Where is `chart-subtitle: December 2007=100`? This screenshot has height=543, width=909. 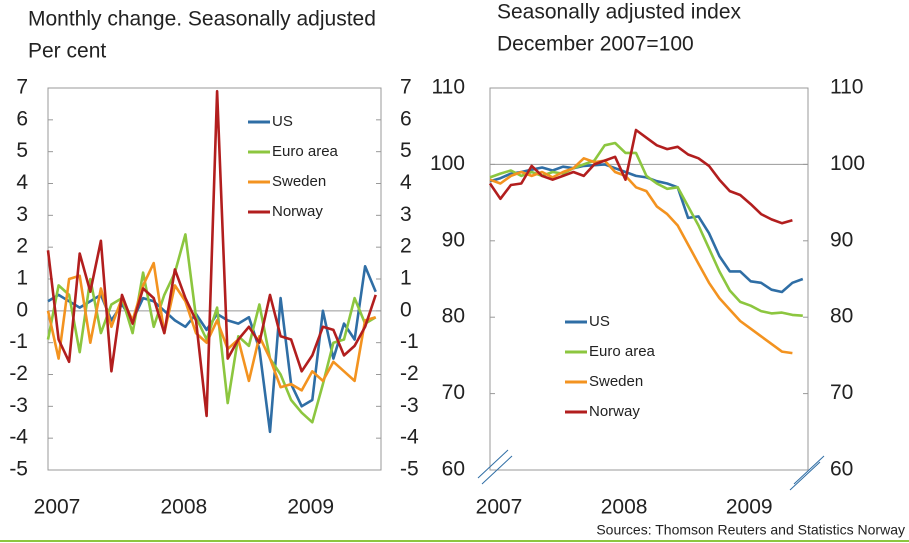
chart-subtitle: December 2007=100 is located at coordinates (595, 44).